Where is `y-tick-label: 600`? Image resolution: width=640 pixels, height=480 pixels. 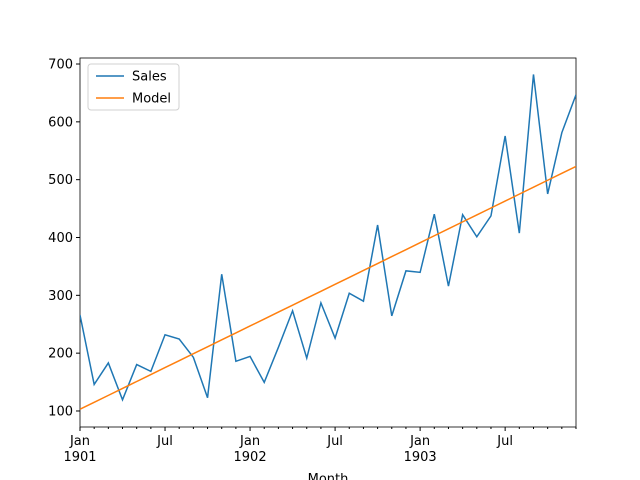
y-tick-label: 600 is located at coordinates (60, 122).